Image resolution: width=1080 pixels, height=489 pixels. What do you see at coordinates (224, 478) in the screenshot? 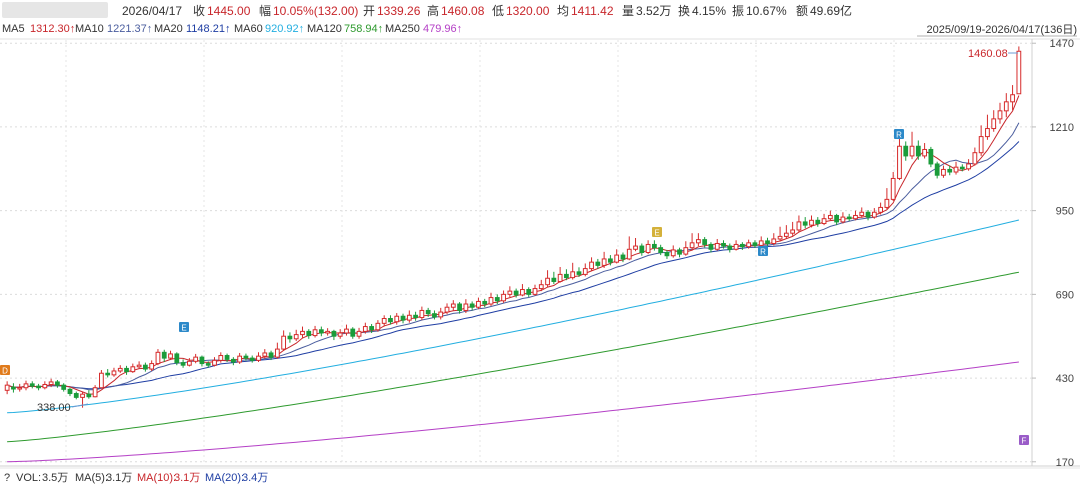
I see `vol-ma20-label: MA(20):` at bounding box center [224, 478].